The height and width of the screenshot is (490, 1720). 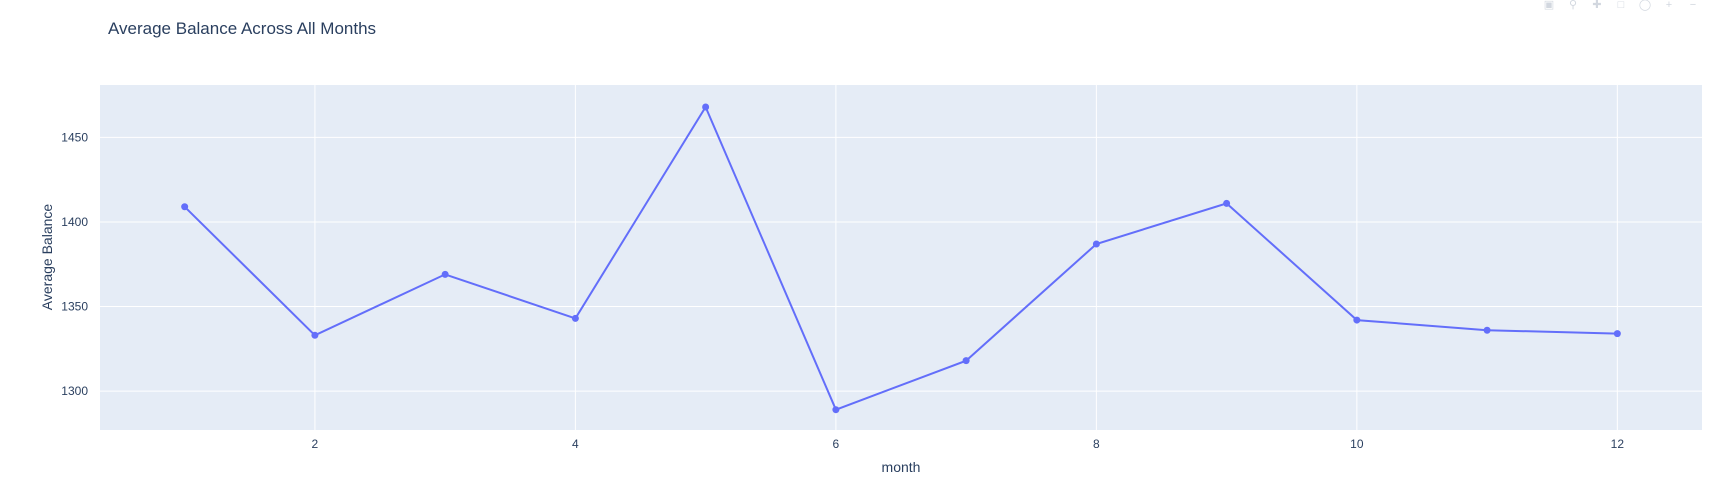 What do you see at coordinates (74, 137) in the screenshot?
I see `y-tick-label: 1450` at bounding box center [74, 137].